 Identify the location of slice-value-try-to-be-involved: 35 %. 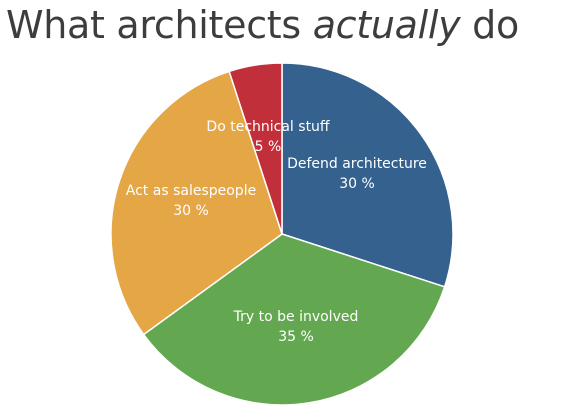
(296, 337).